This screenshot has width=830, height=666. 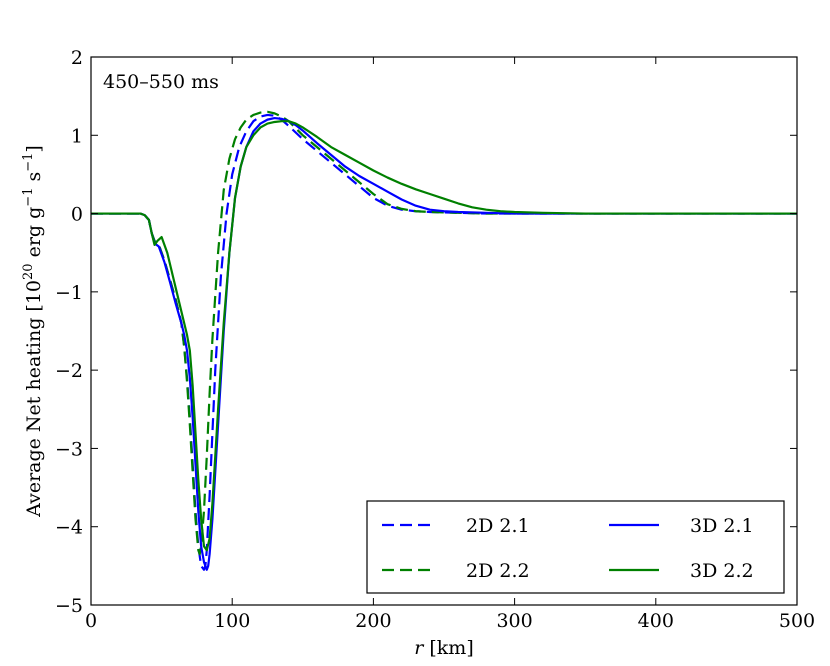 I want to click on x-axis-unit: [km], so click(x=448, y=648).